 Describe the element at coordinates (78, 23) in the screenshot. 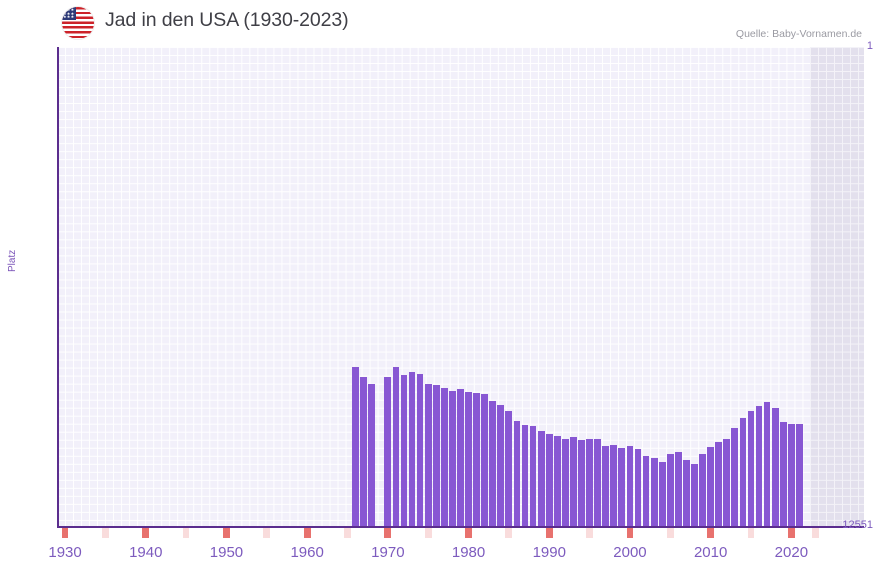

I see `us-flag-icon: ★★★★★★★★★★★★★★★★★★★★★★` at that location.